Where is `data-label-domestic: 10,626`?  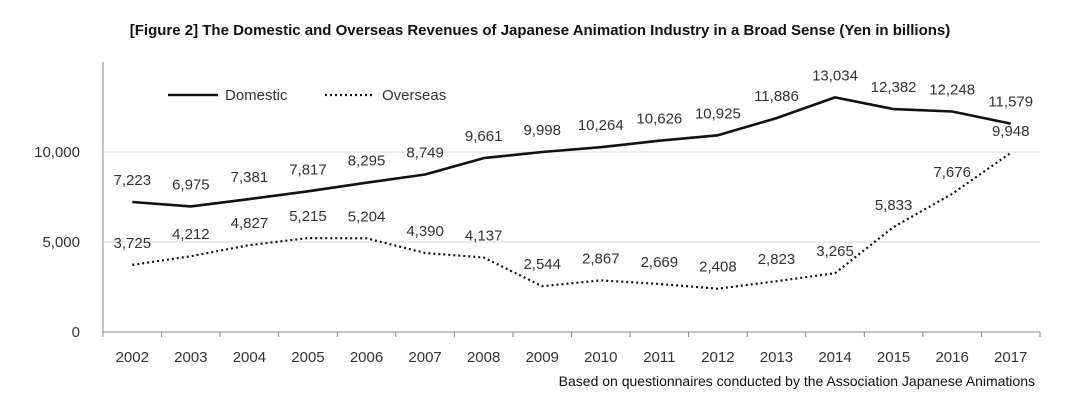
data-label-domestic: 10,626 is located at coordinates (659, 119).